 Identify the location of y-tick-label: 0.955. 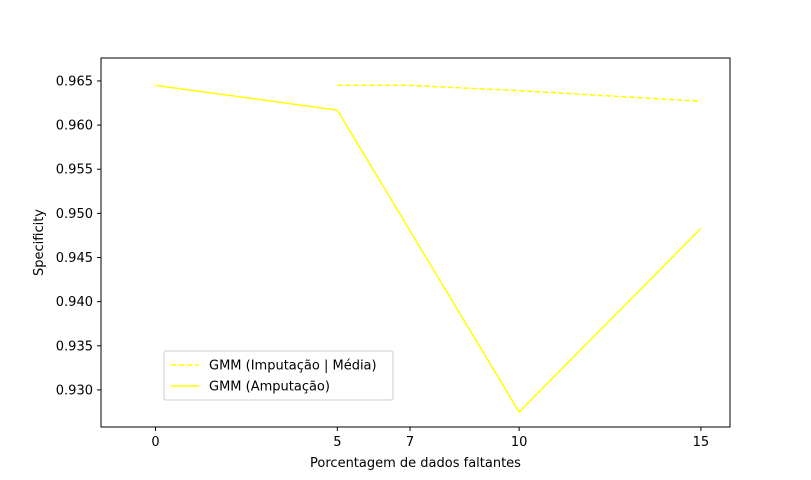
(74, 170).